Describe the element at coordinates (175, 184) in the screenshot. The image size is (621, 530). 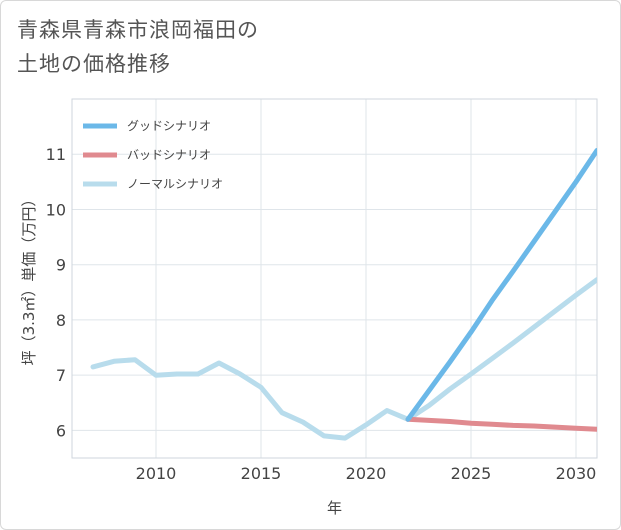
I see `legend-label: ノーマルシナリオ` at that location.